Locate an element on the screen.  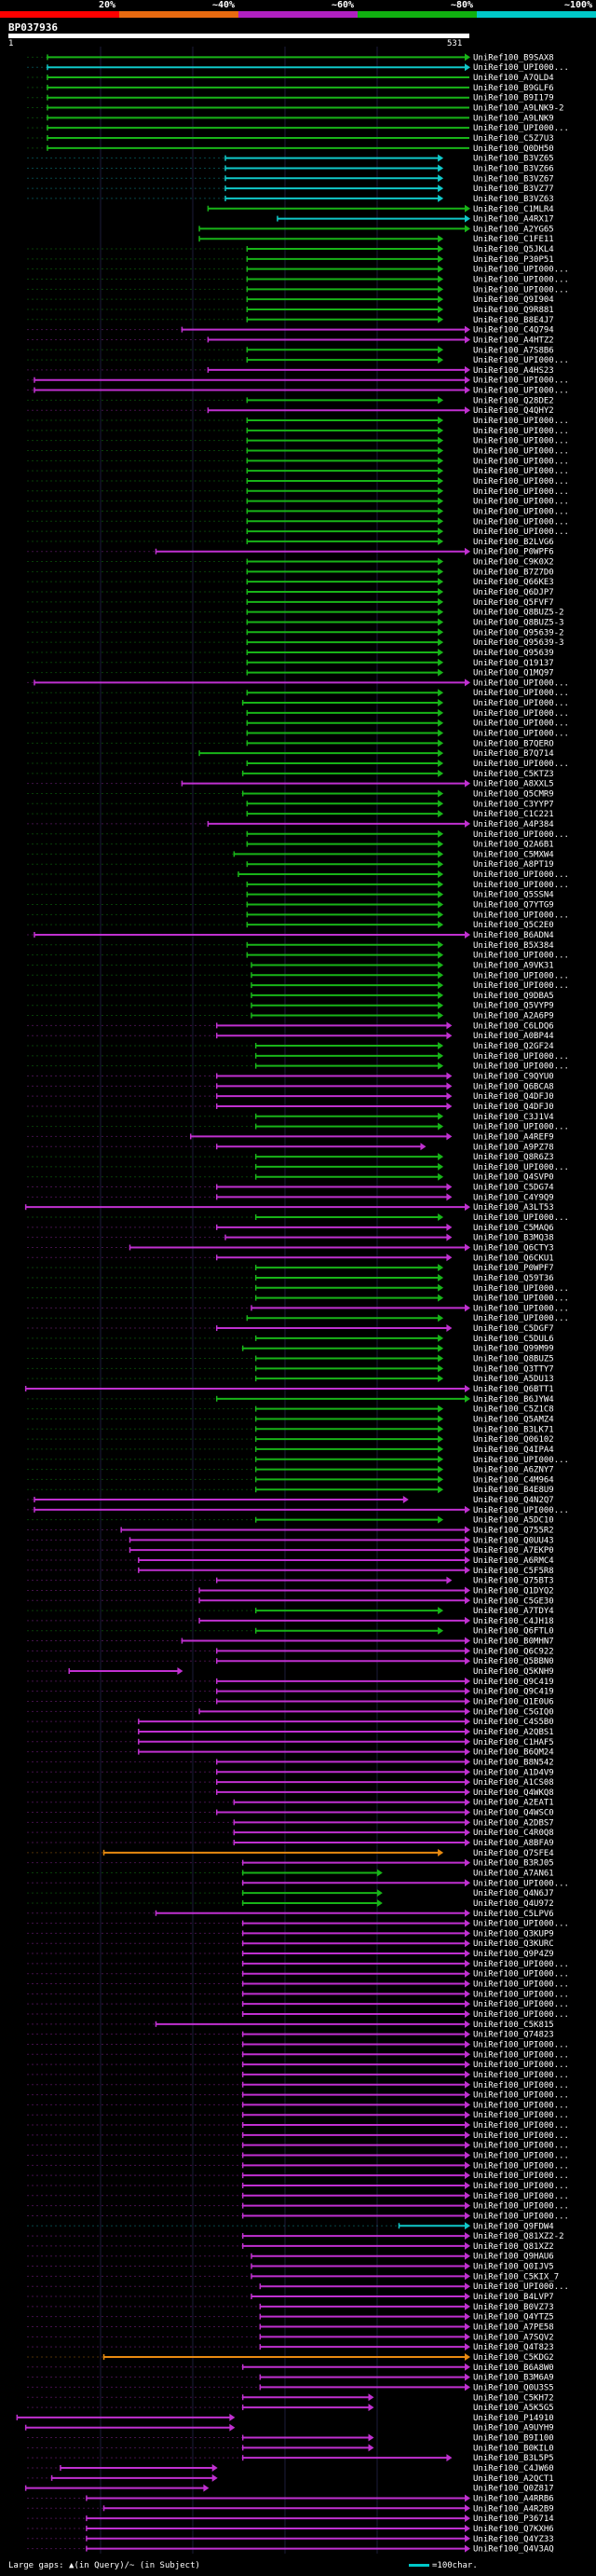
hit-row: UniRef100_Q4DFJ0 is located at coordinates (290, 1097).